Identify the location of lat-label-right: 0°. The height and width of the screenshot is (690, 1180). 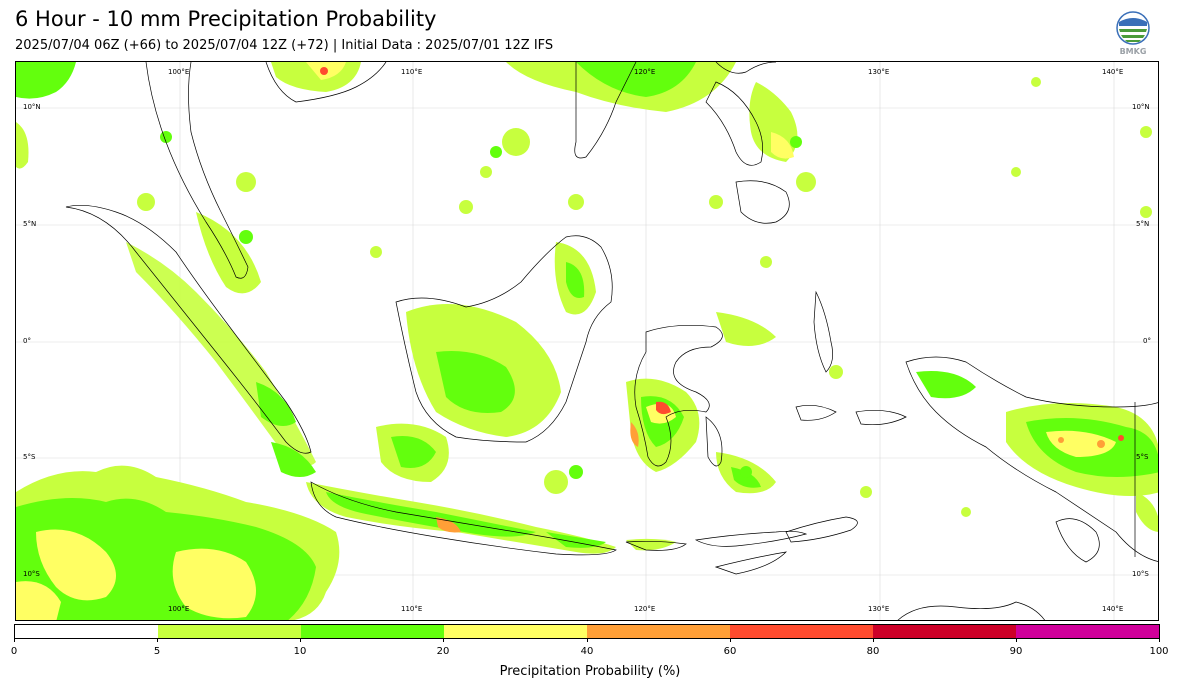
(1147, 341).